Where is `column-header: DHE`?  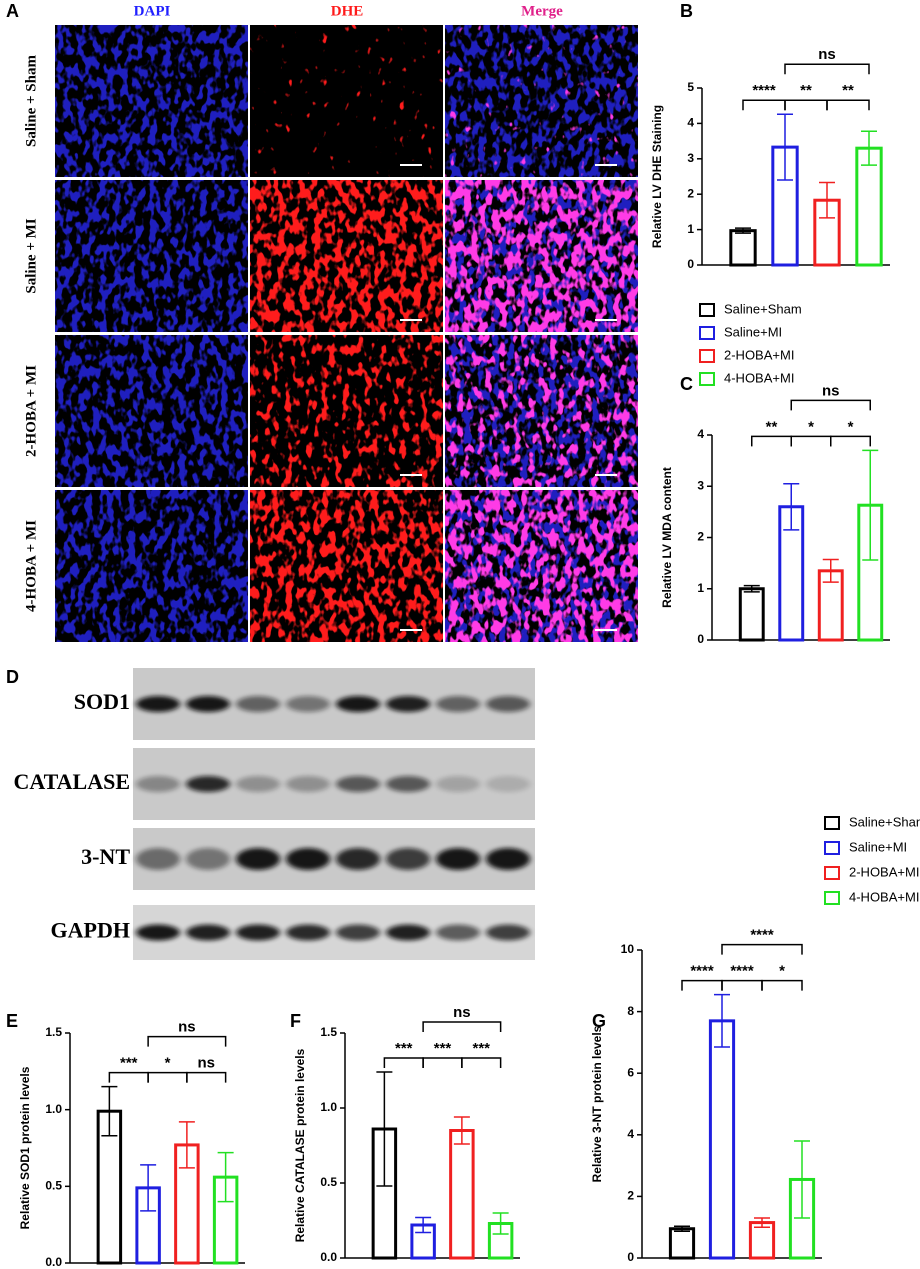 column-header: DHE is located at coordinates (347, 11).